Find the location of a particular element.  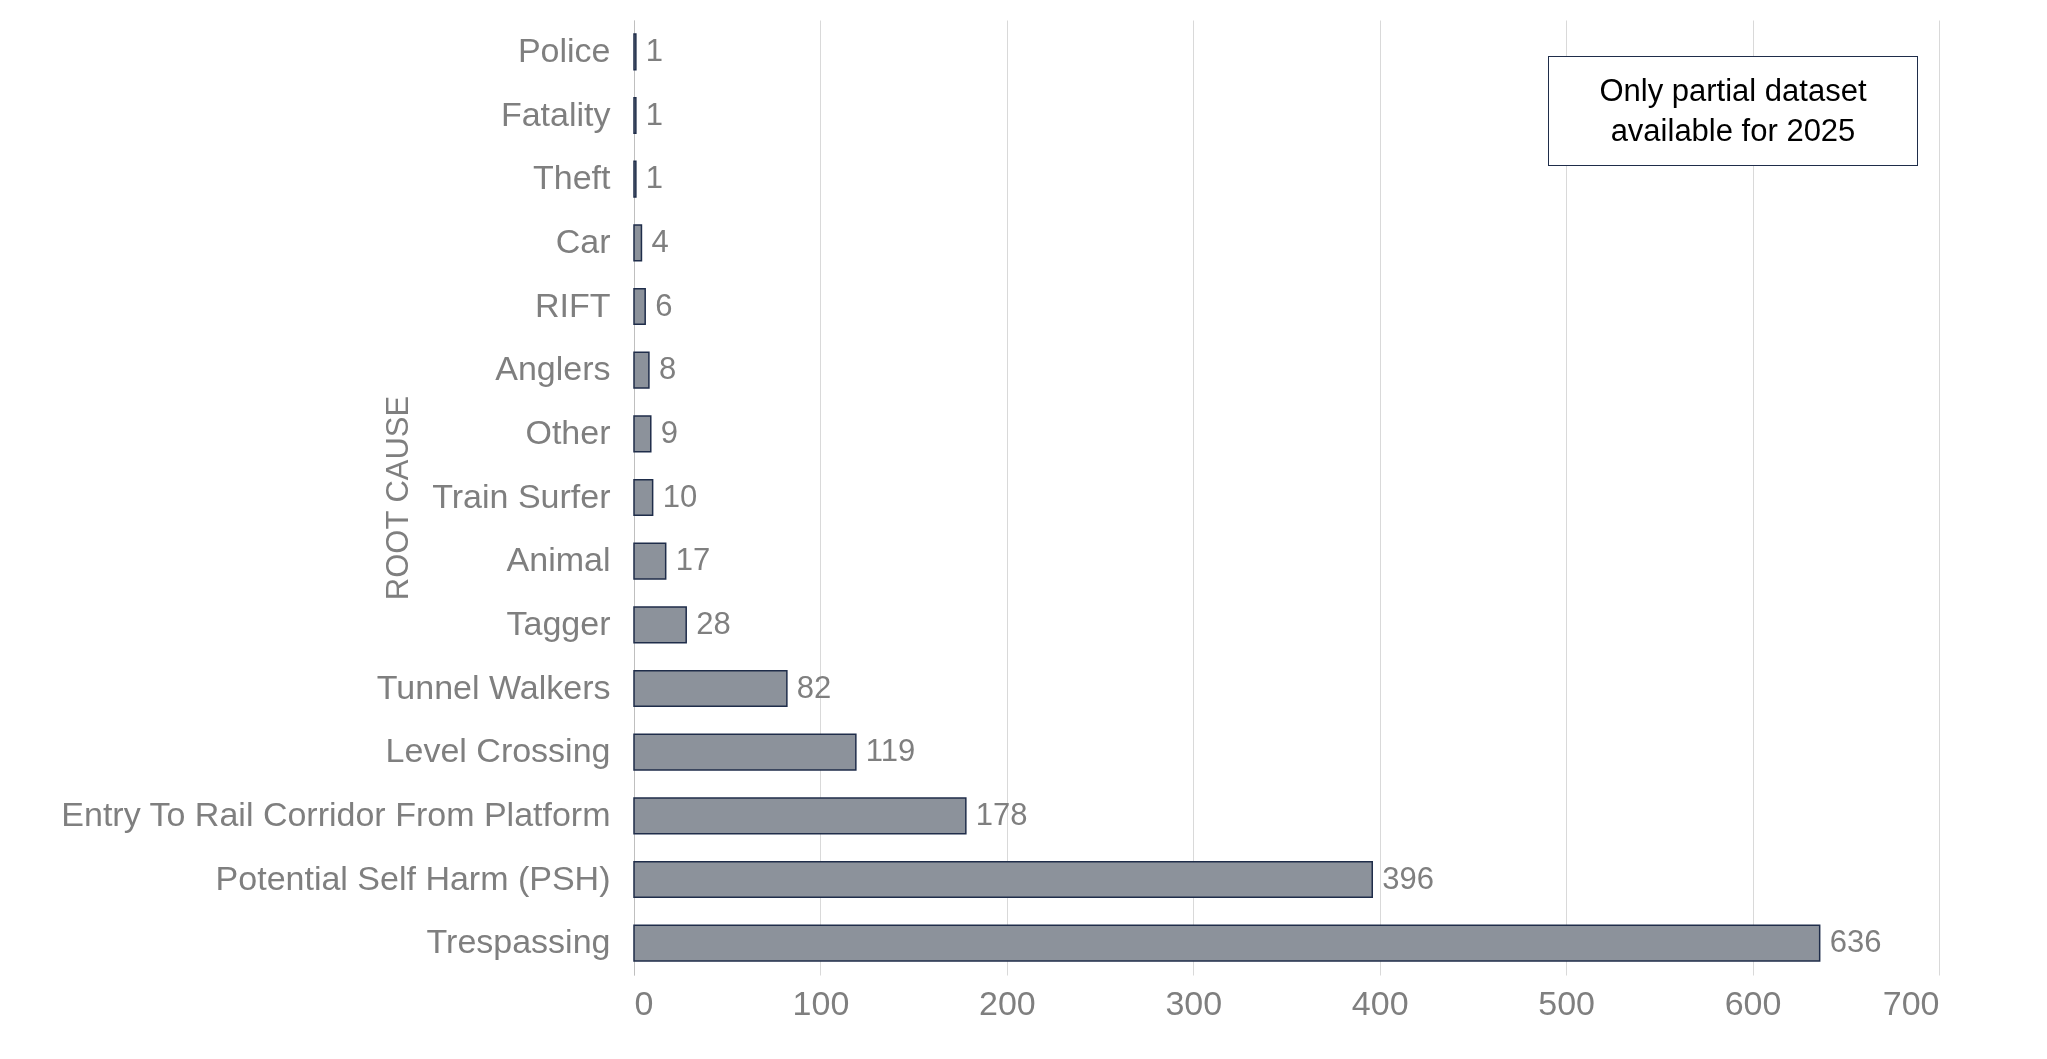

x-tick-label: 200 is located at coordinates (1007, 1002).